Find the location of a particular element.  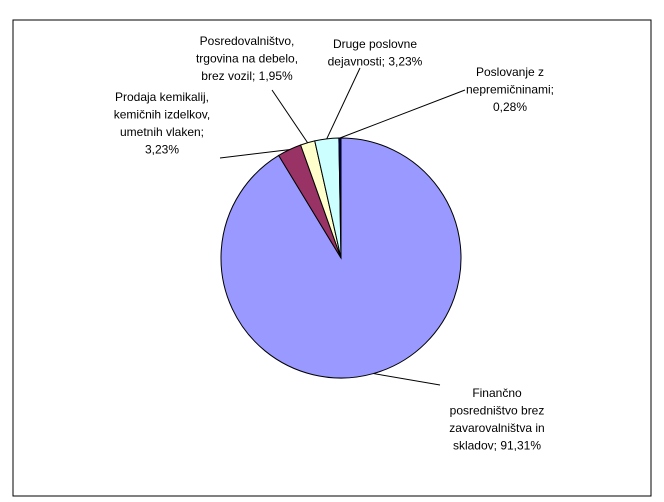

slice-label-line: brez vozil; 1,95% is located at coordinates (247, 76).